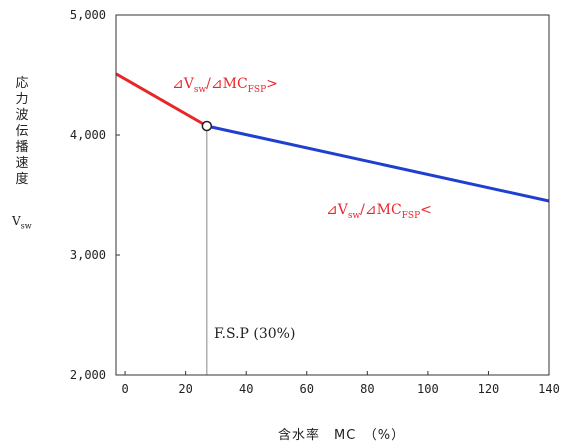 The width and height of the screenshot is (566, 448). Describe the element at coordinates (207, 126) in the screenshot. I see `fsp-point-marker` at that location.